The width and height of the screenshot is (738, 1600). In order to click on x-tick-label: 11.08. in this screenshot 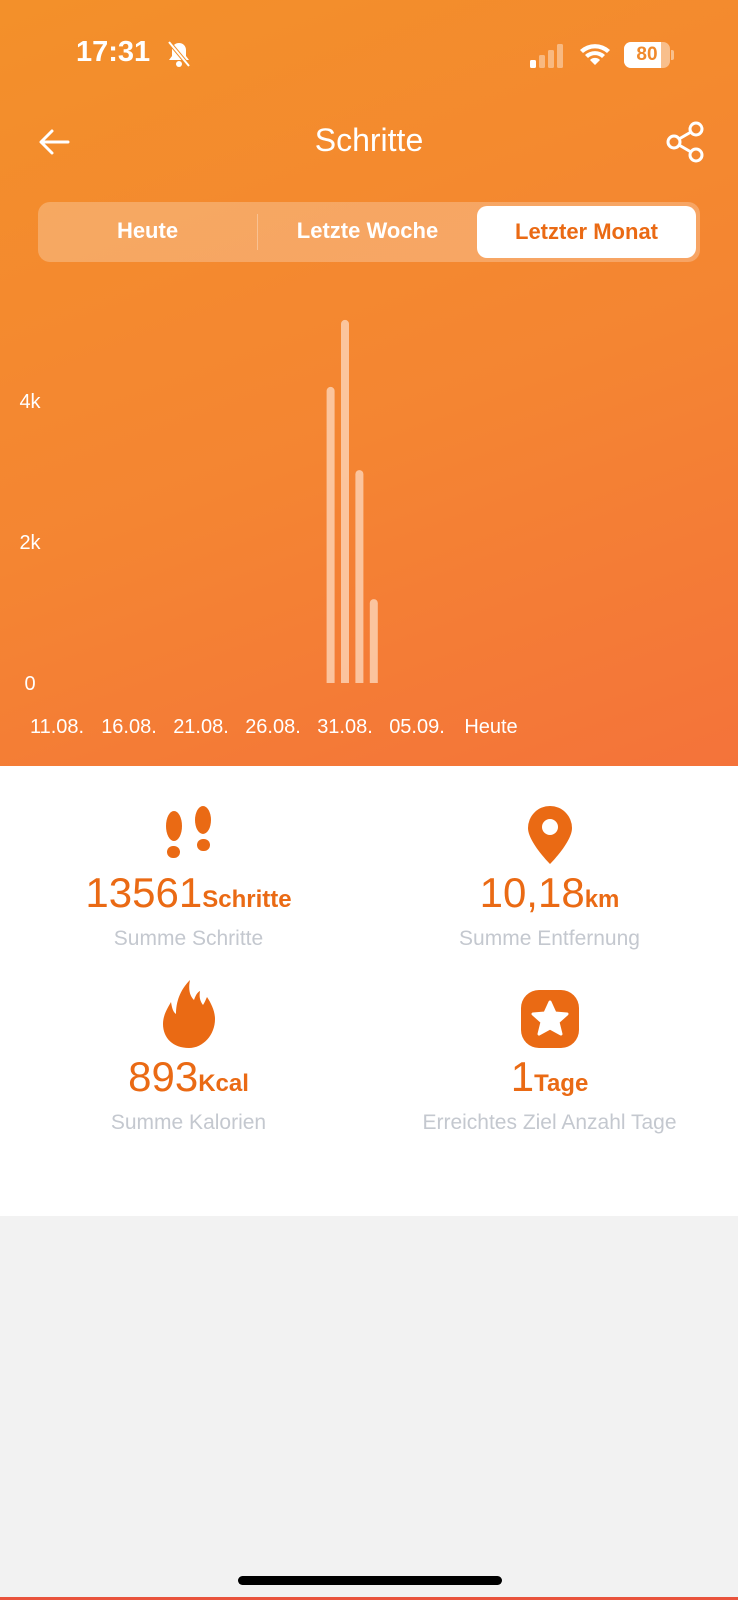, I will do `click(57, 727)`.